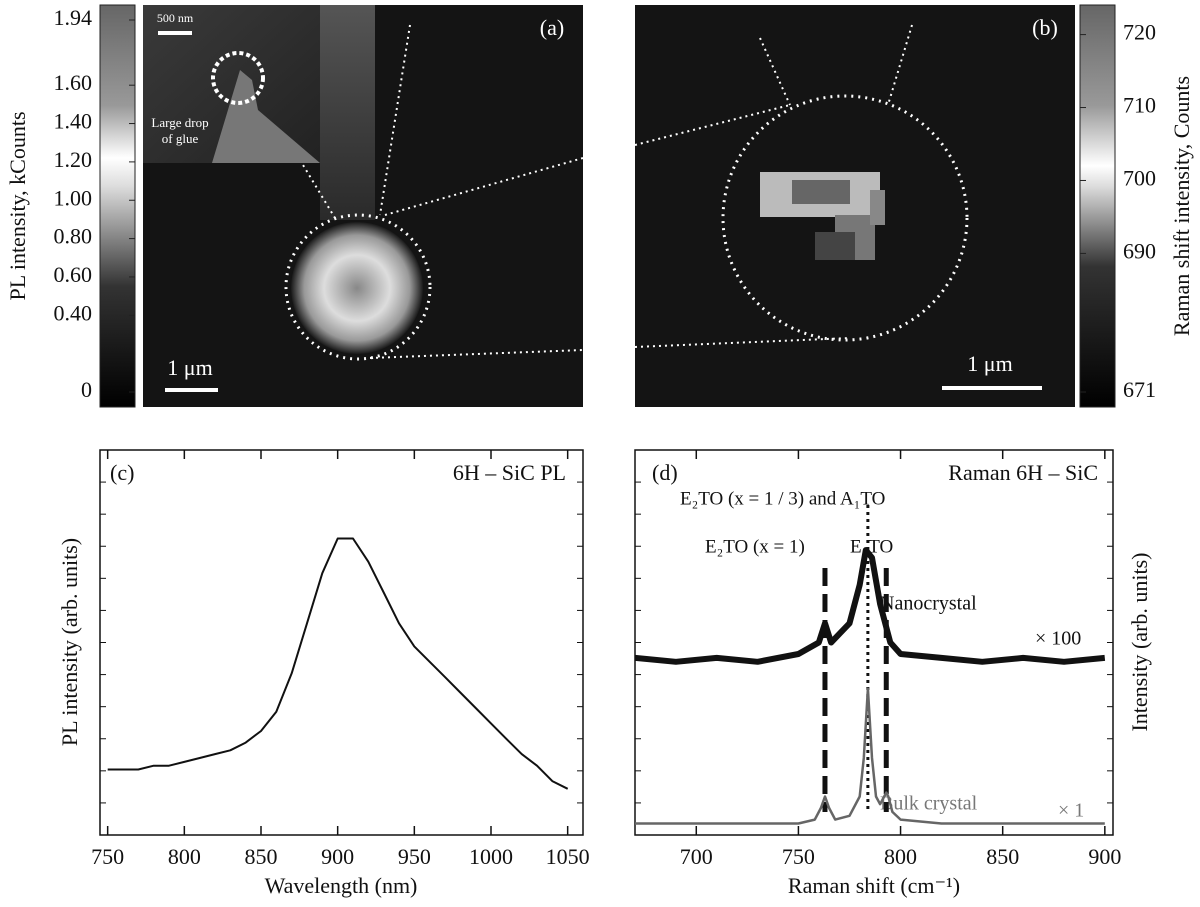 Image resolution: width=1200 pixels, height=907 pixels. What do you see at coordinates (755, 546) in the screenshot?
I see `annotation: E₂TO (x = 1)` at bounding box center [755, 546].